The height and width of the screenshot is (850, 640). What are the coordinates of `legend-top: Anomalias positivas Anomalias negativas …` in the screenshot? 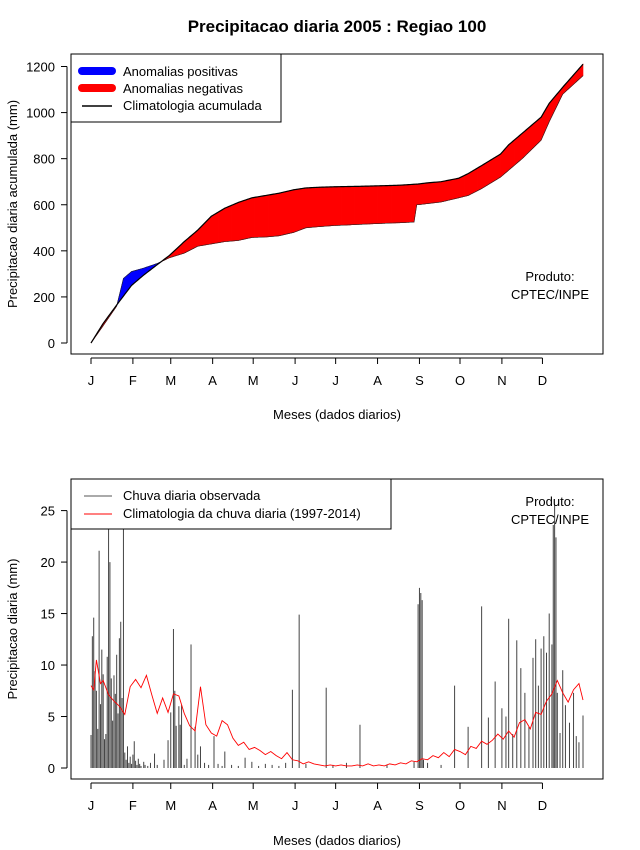 It's located at (176, 88).